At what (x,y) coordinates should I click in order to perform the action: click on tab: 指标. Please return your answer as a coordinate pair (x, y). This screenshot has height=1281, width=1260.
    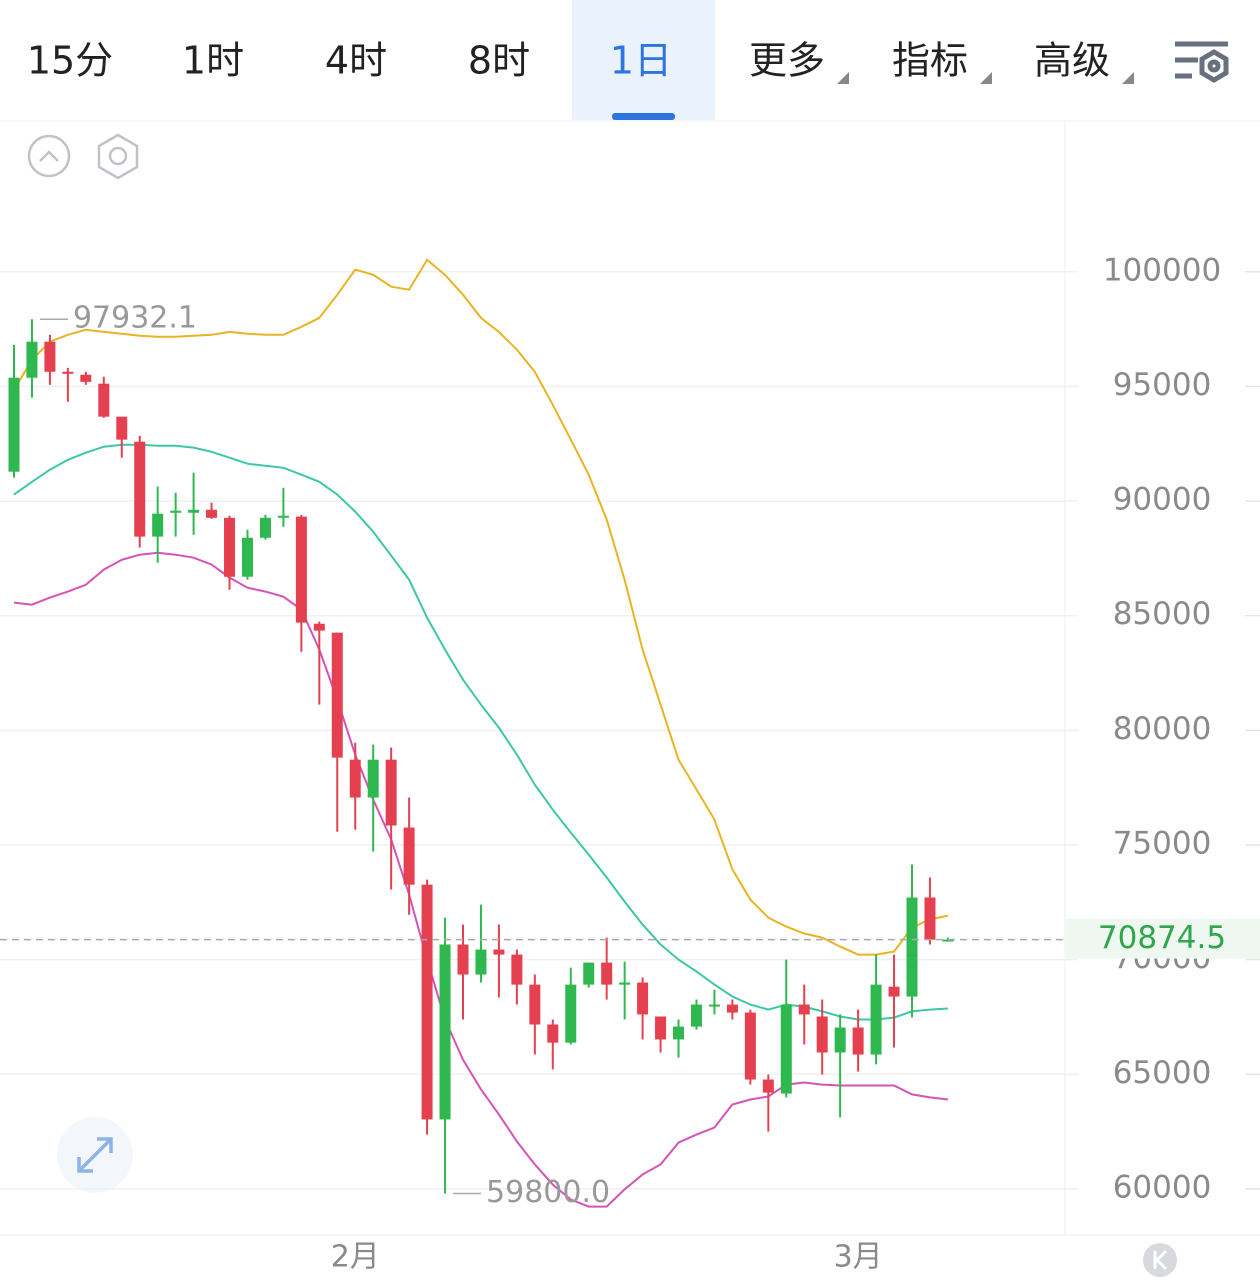
    Looking at the image, I should click on (930, 61).